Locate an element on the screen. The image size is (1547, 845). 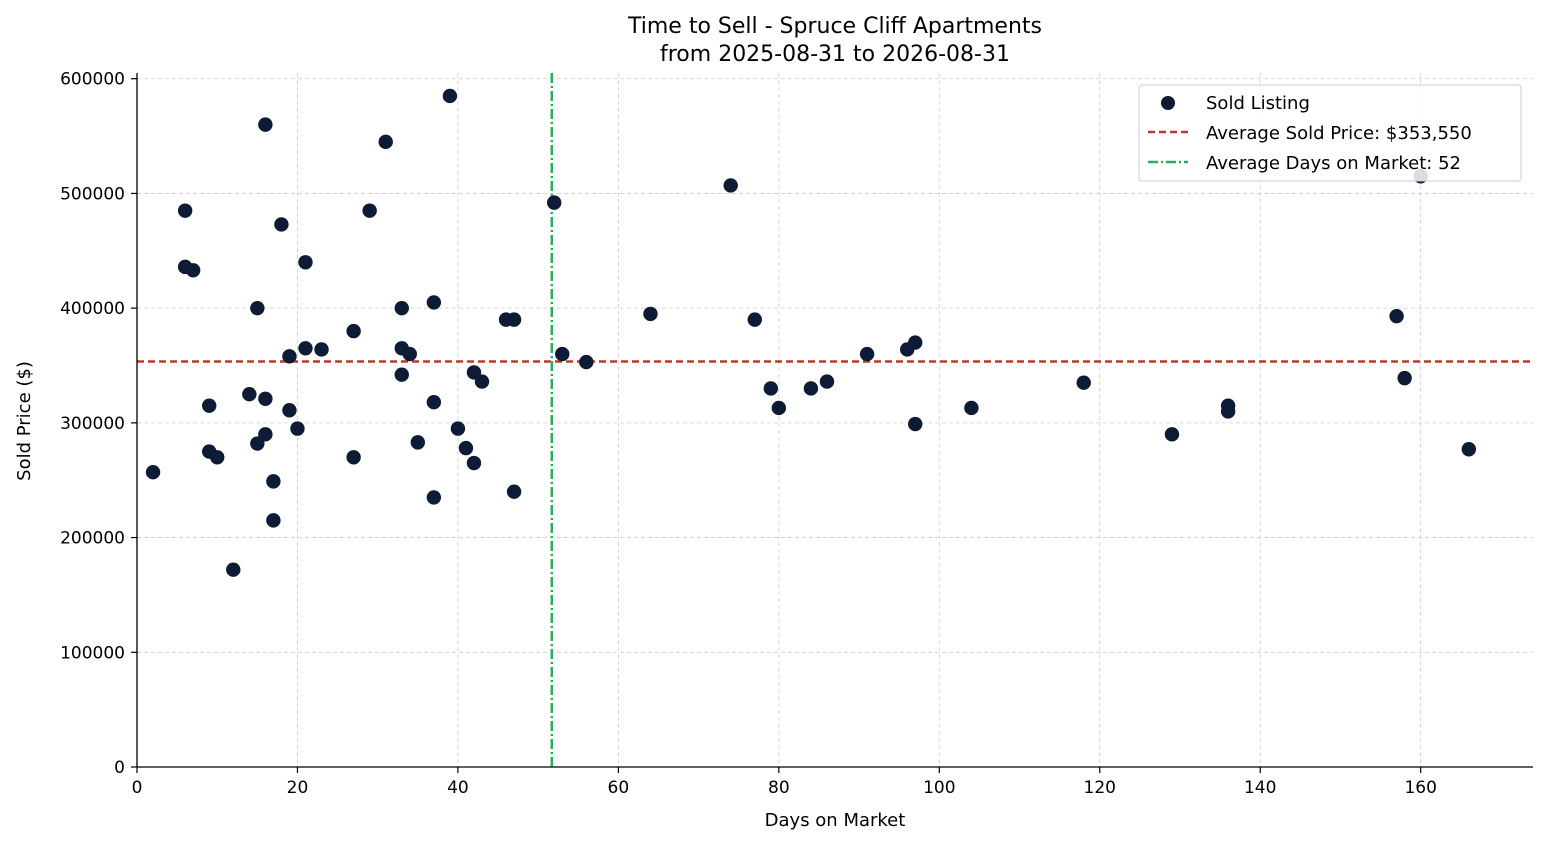
chart-subtitle: from 2025-08-31 to 2026-08-31 is located at coordinates (835, 54).